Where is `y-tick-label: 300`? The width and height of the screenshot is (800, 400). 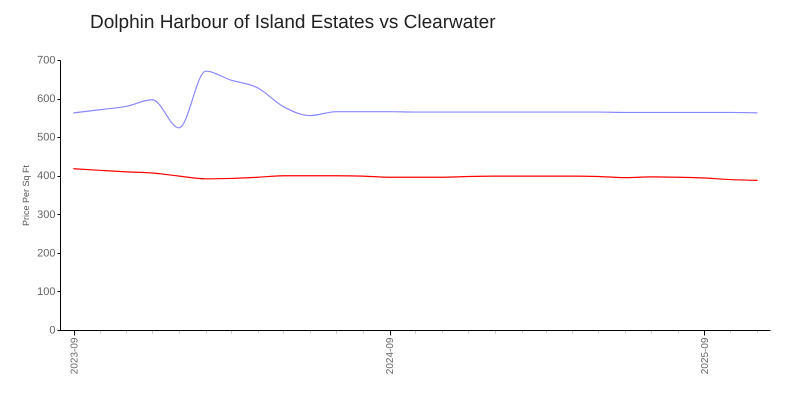
y-tick-label: 300 is located at coordinates (46, 214).